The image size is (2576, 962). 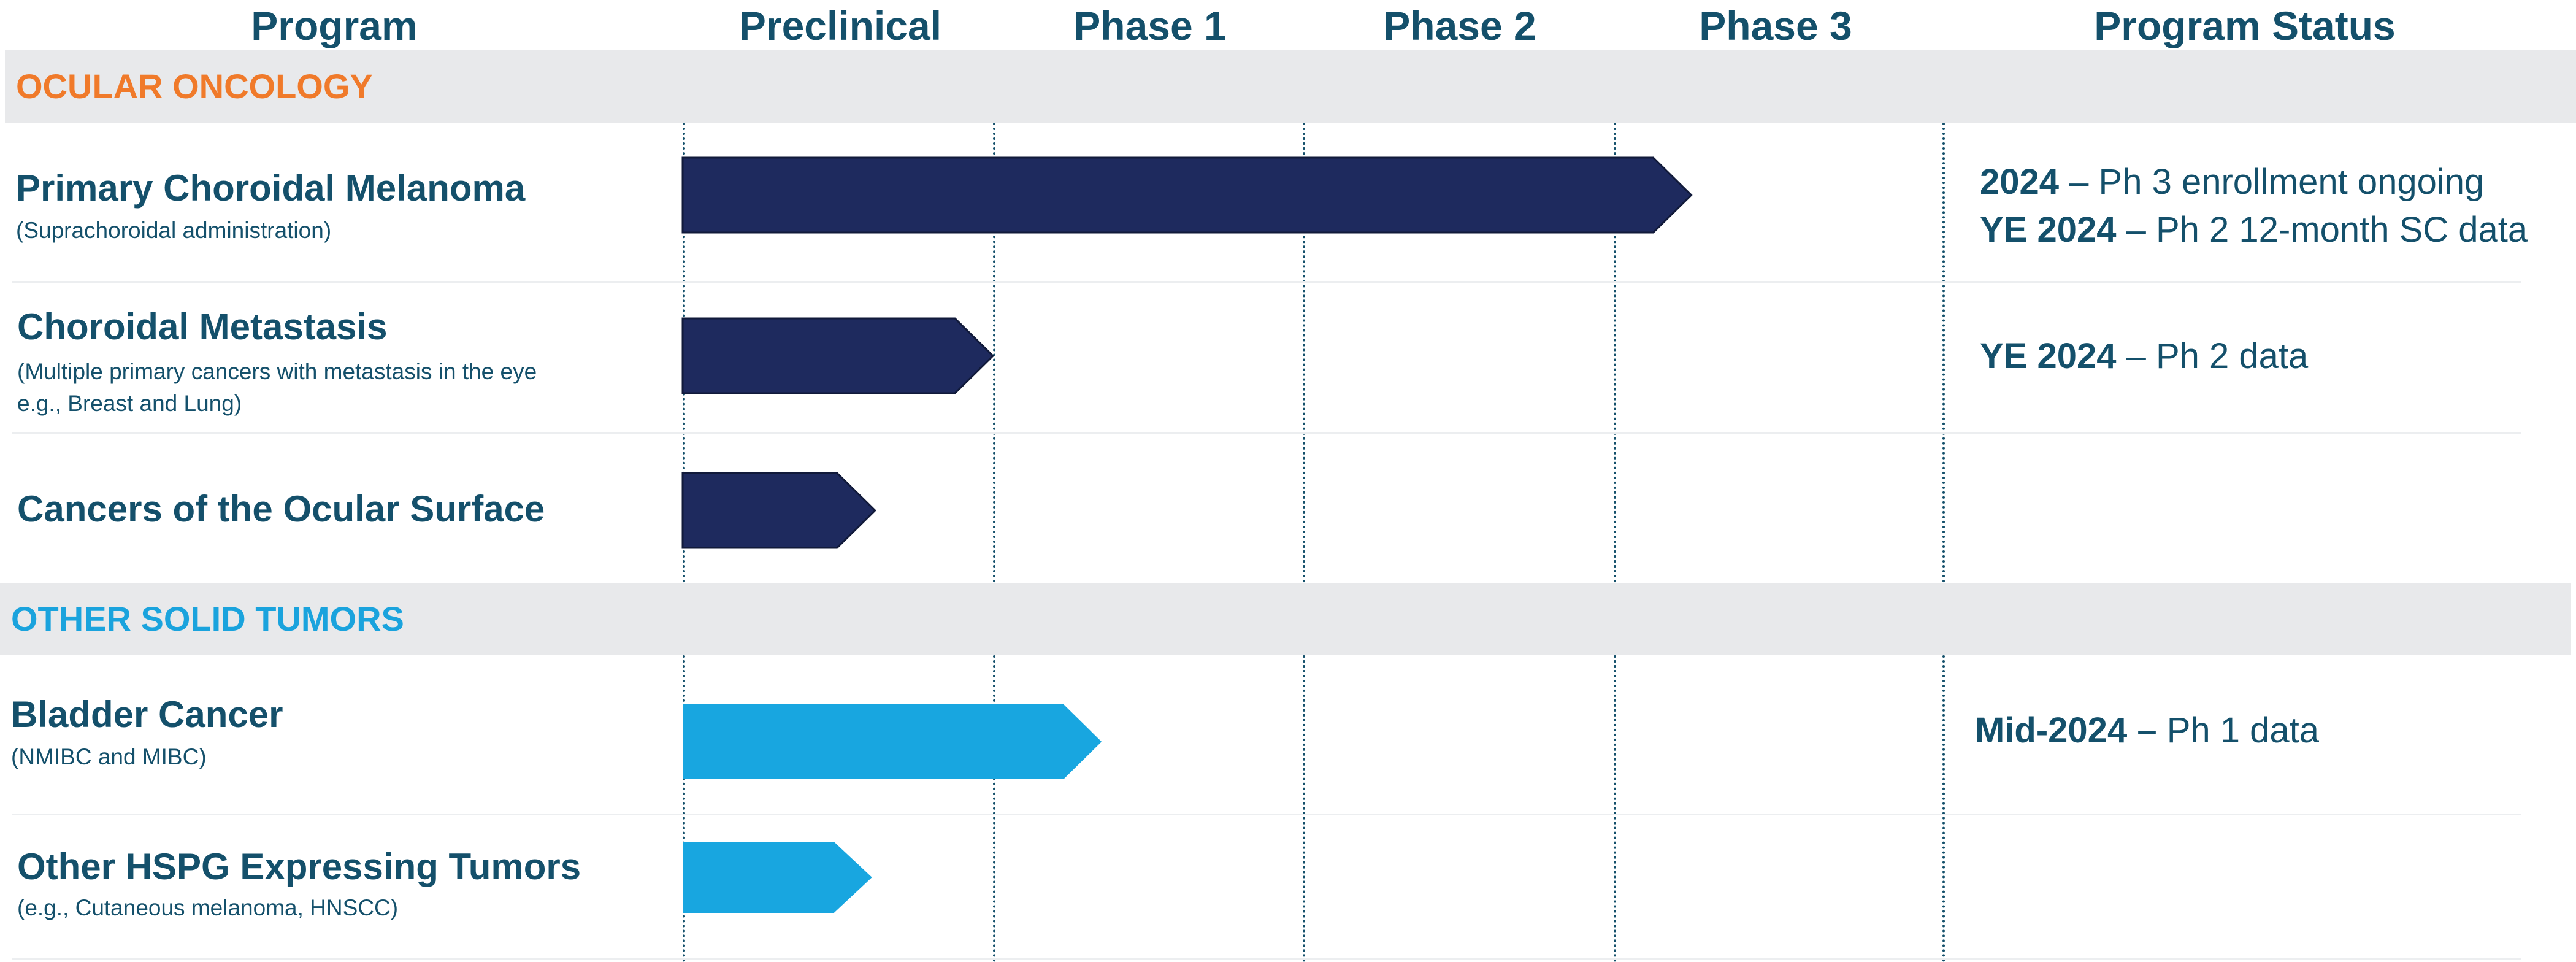 What do you see at coordinates (2020, 182) in the screenshot?
I see `status-date: 2024` at bounding box center [2020, 182].